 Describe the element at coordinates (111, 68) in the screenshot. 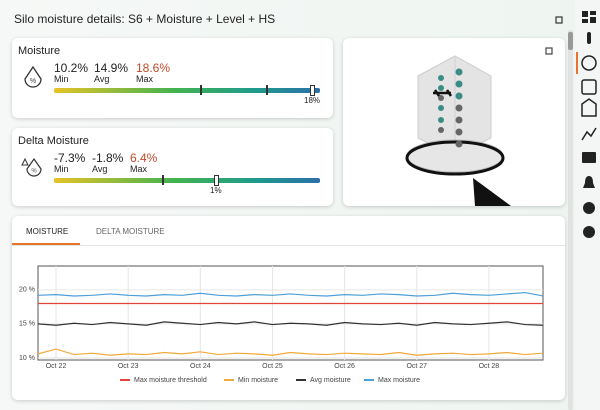

I see `stat-value: 14.9%` at that location.